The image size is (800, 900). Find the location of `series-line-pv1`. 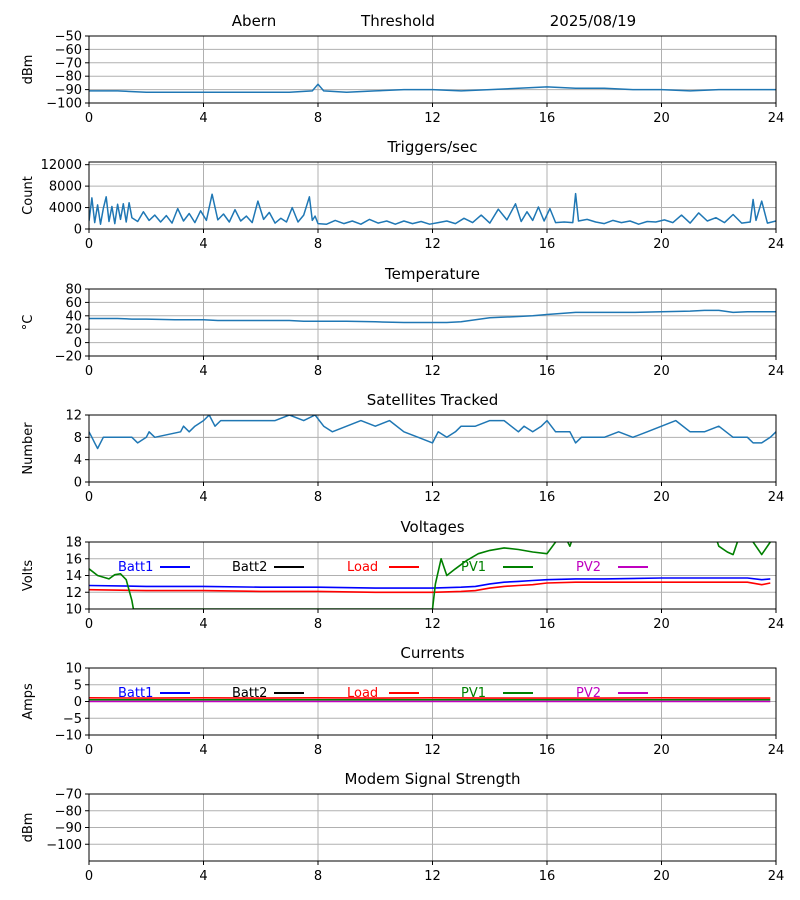

series-line-pv1 is located at coordinates (430, 575).